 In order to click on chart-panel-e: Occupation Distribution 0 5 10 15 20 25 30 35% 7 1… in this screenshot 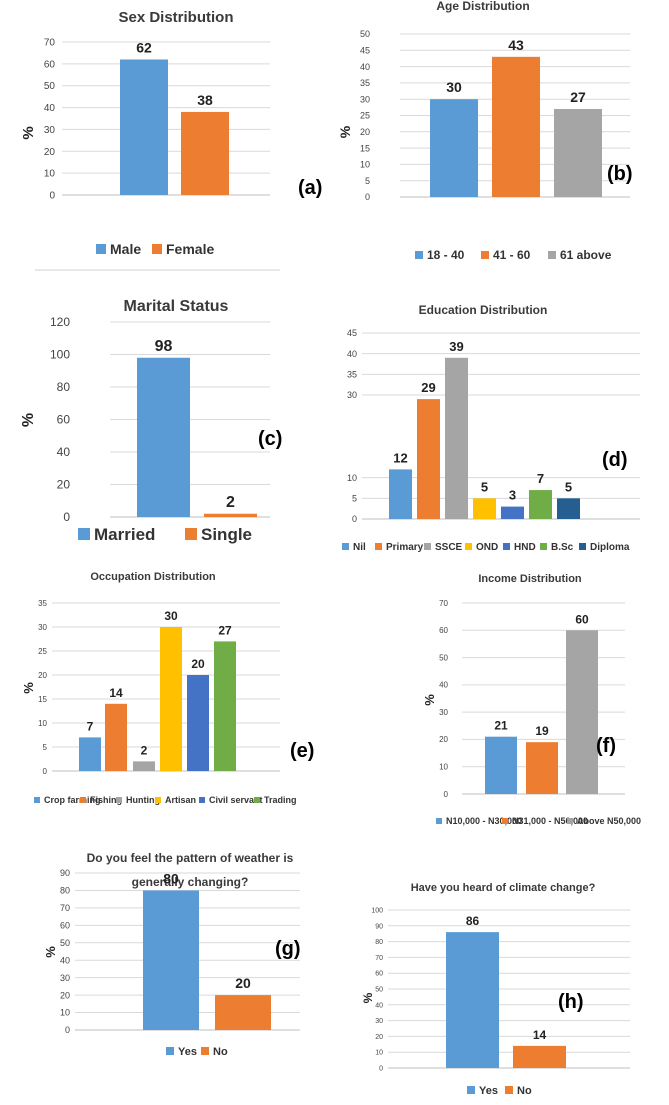, I will do `click(167, 688)`.